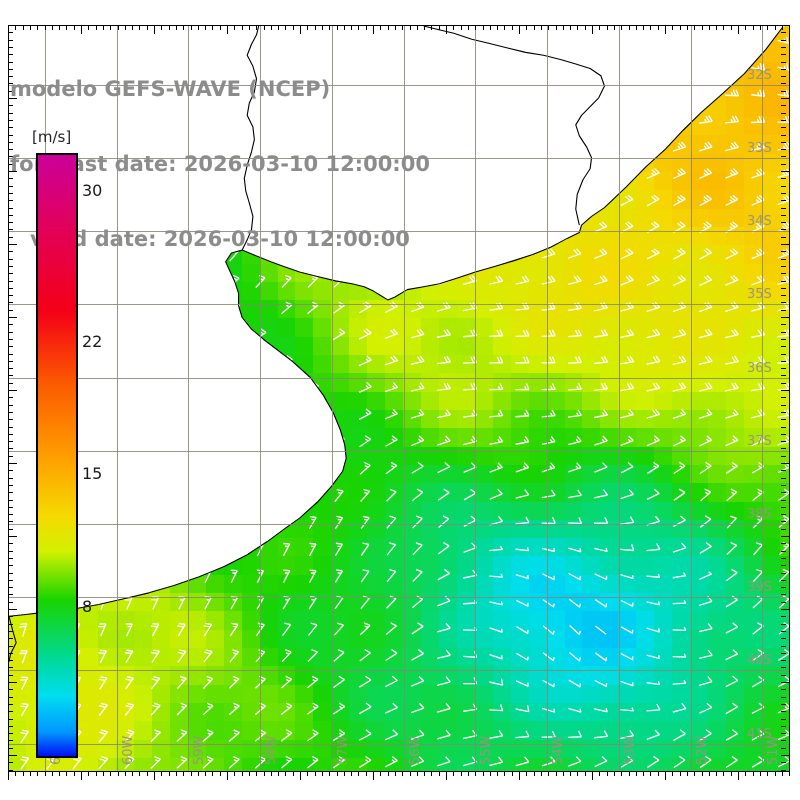 Image resolution: width=800 pixels, height=800 pixels. What do you see at coordinates (759, 514) in the screenshot?
I see `lat-label-38S: 38S` at bounding box center [759, 514].